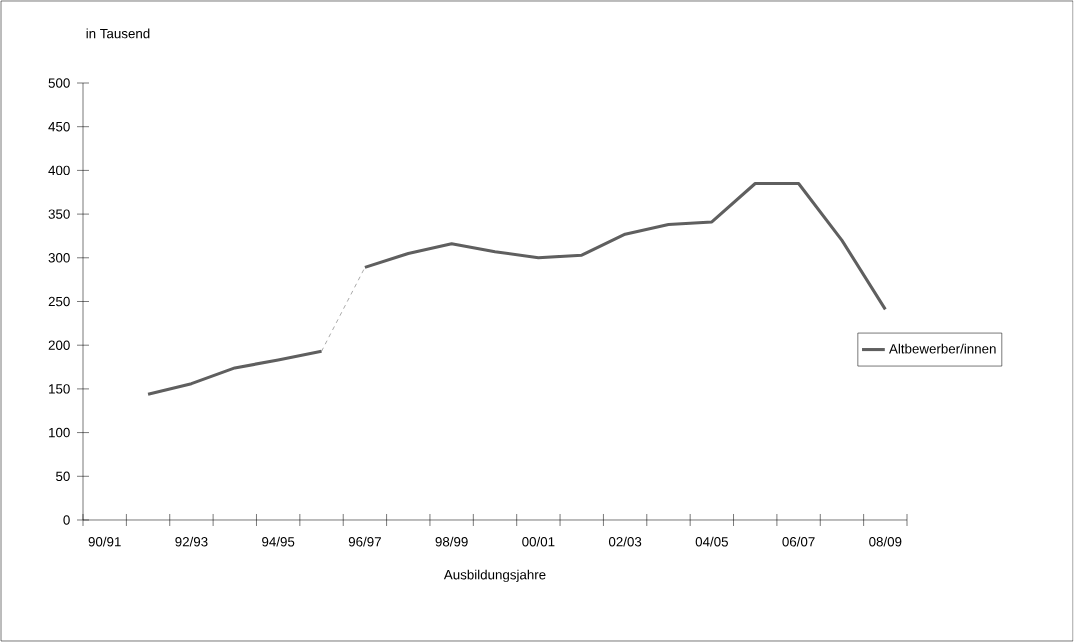 This screenshot has height=642, width=1074. Describe the element at coordinates (494, 576) in the screenshot. I see `x-axis-title: Ausbildungsjahre` at that location.